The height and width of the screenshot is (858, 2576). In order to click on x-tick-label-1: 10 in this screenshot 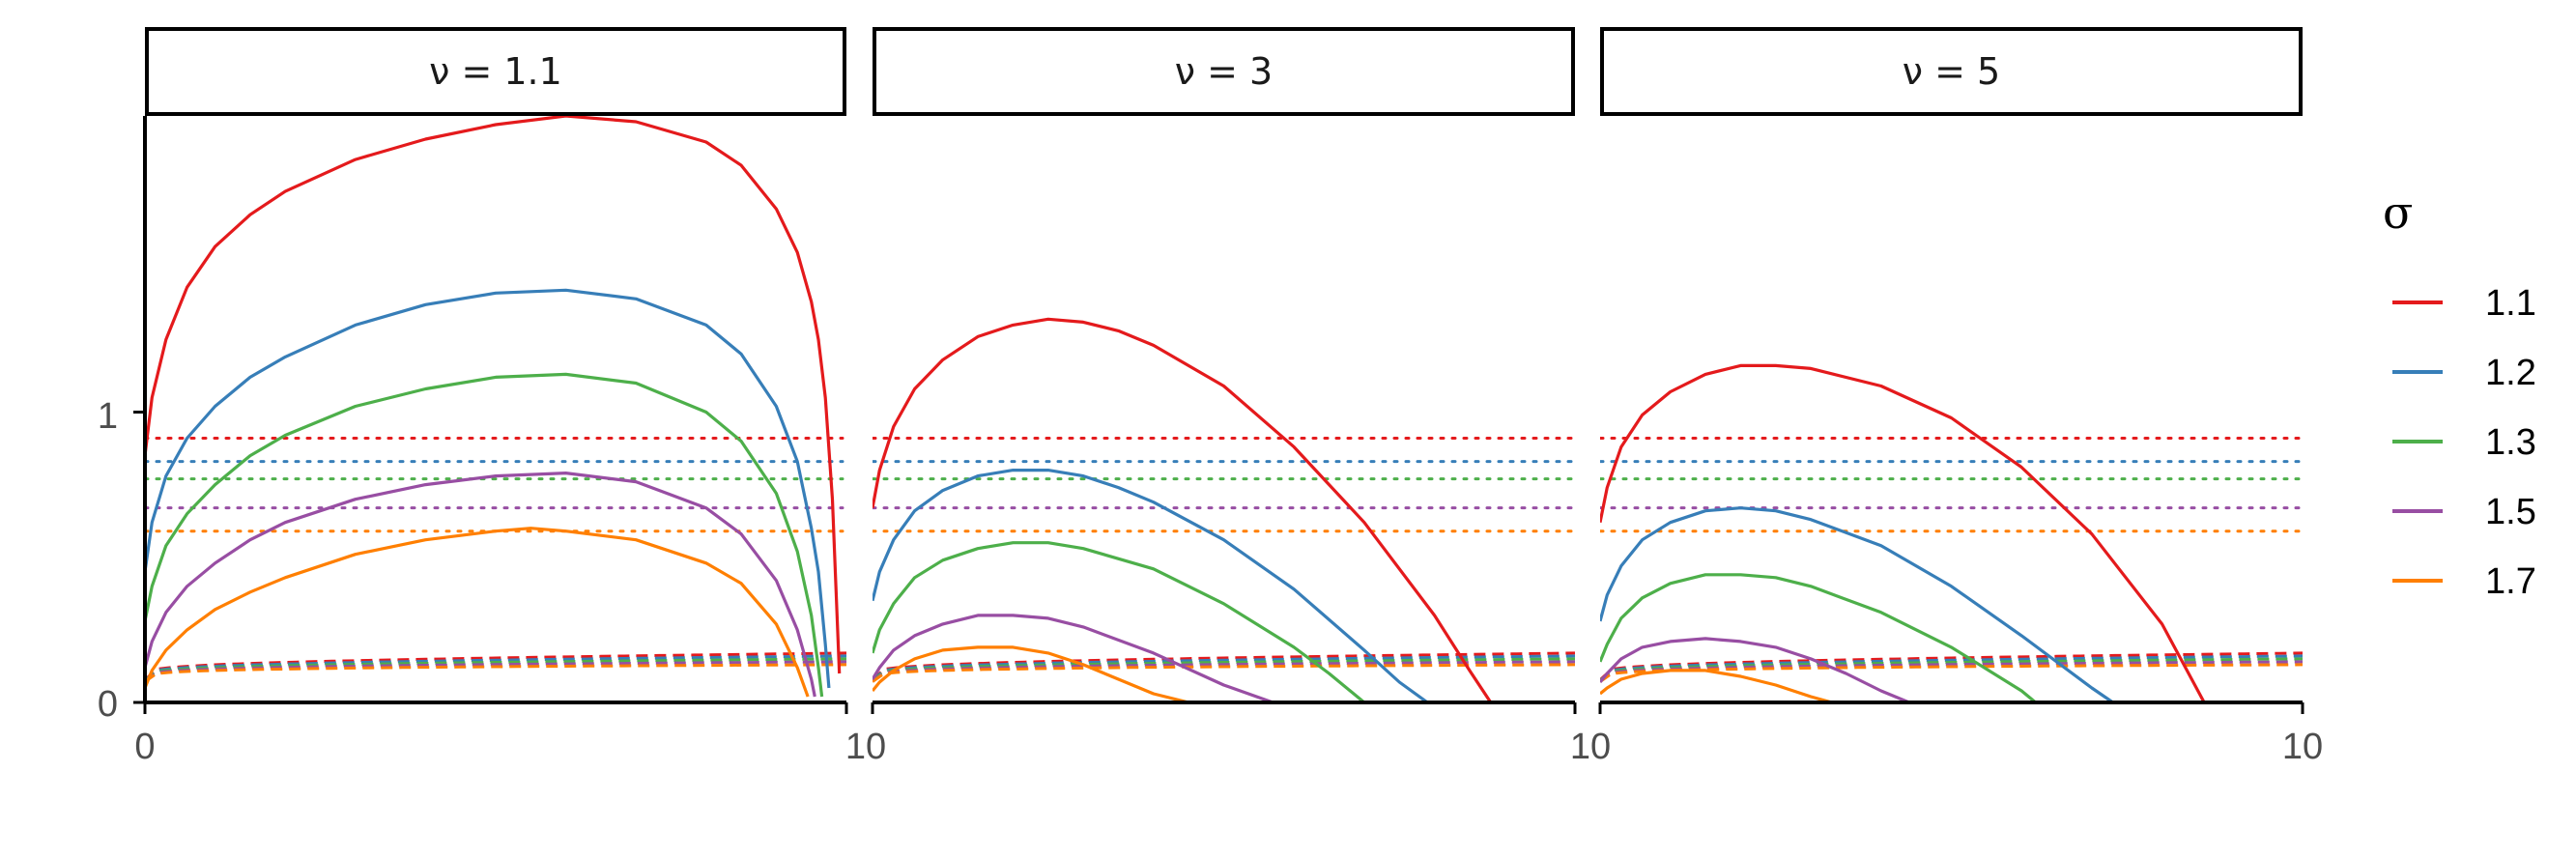, I will do `click(866, 747)`.